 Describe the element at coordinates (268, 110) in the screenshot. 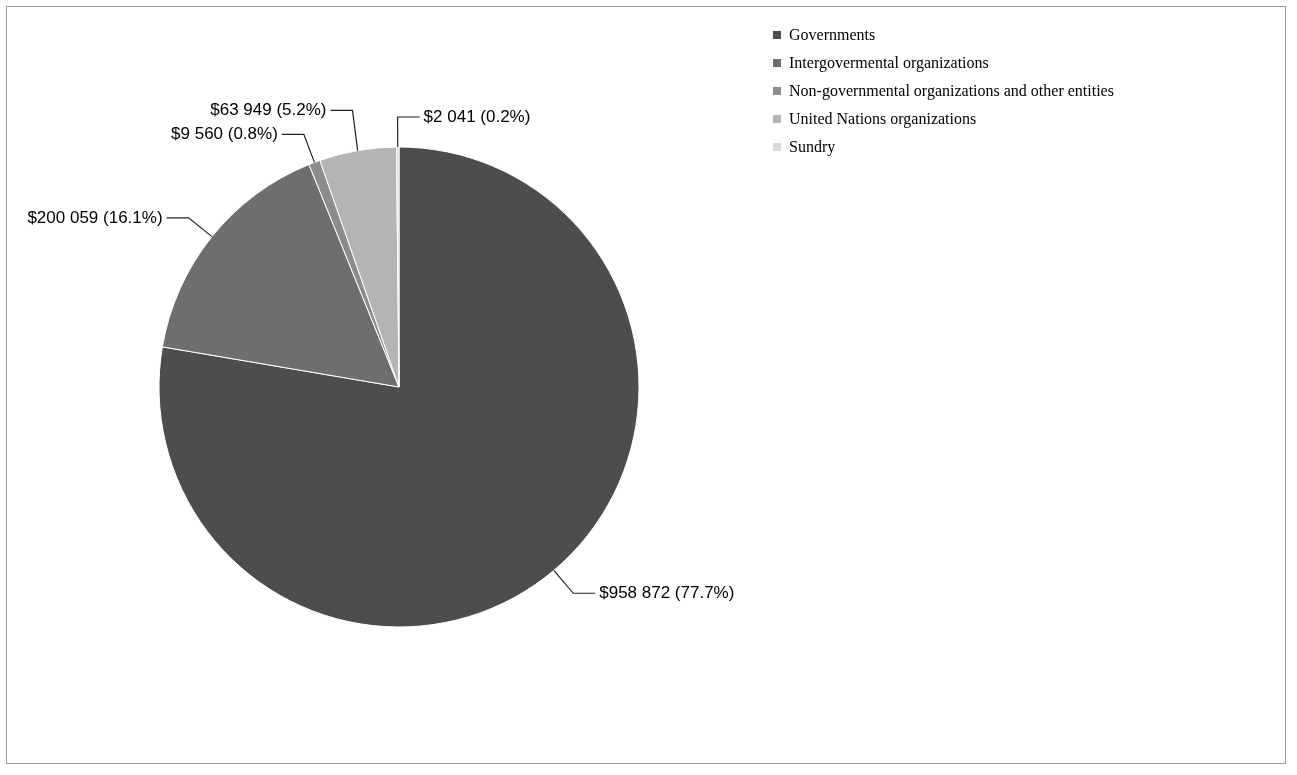

I see `data-label: $63 949 (5.2%)` at that location.